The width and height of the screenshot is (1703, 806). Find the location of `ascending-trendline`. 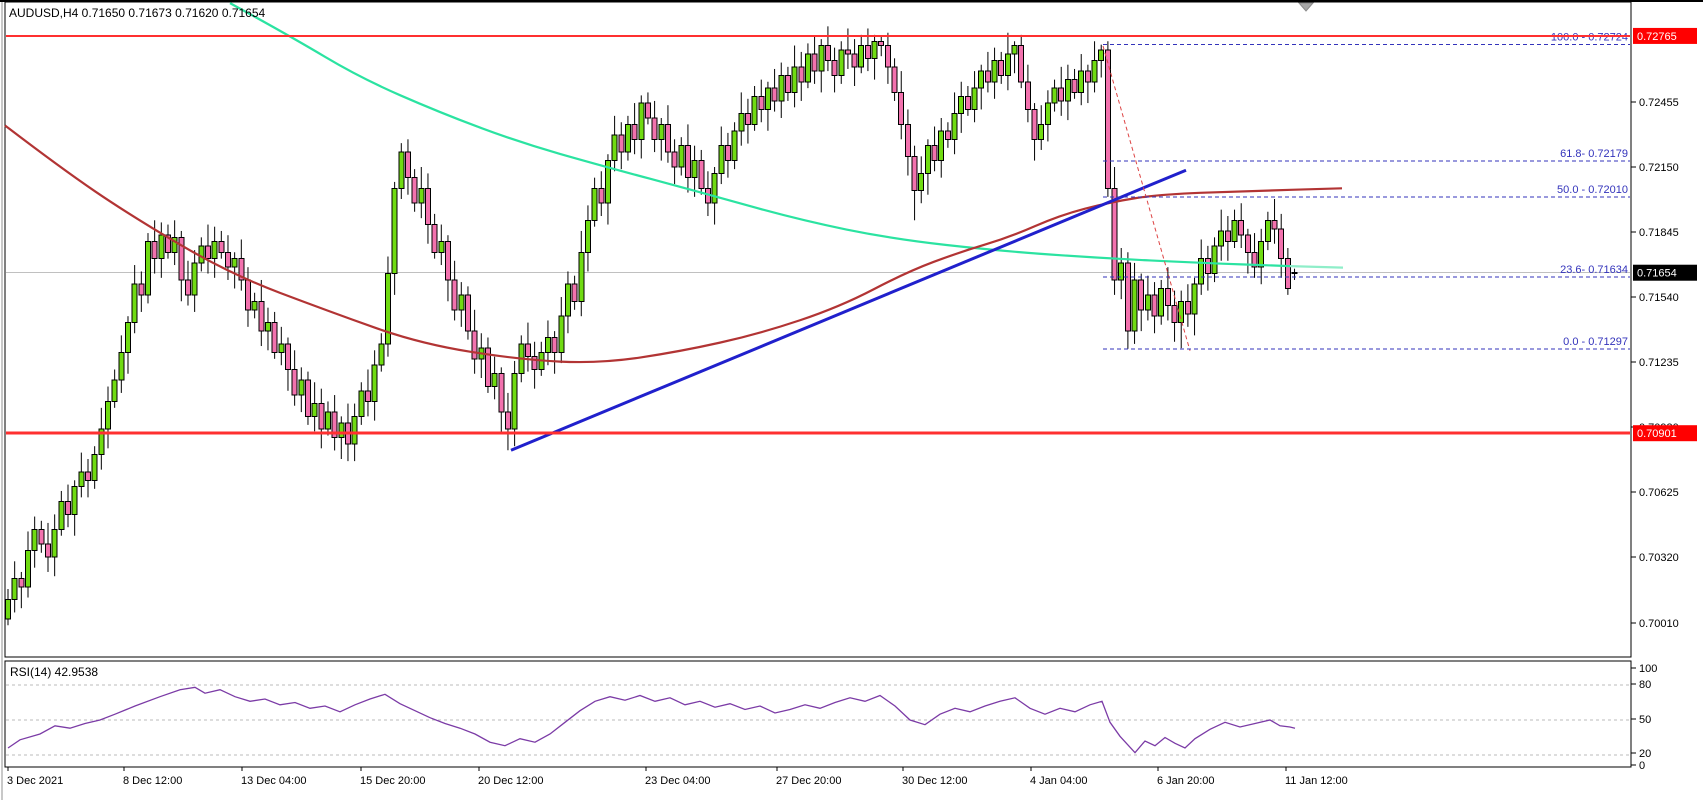

ascending-trendline is located at coordinates (848, 310).